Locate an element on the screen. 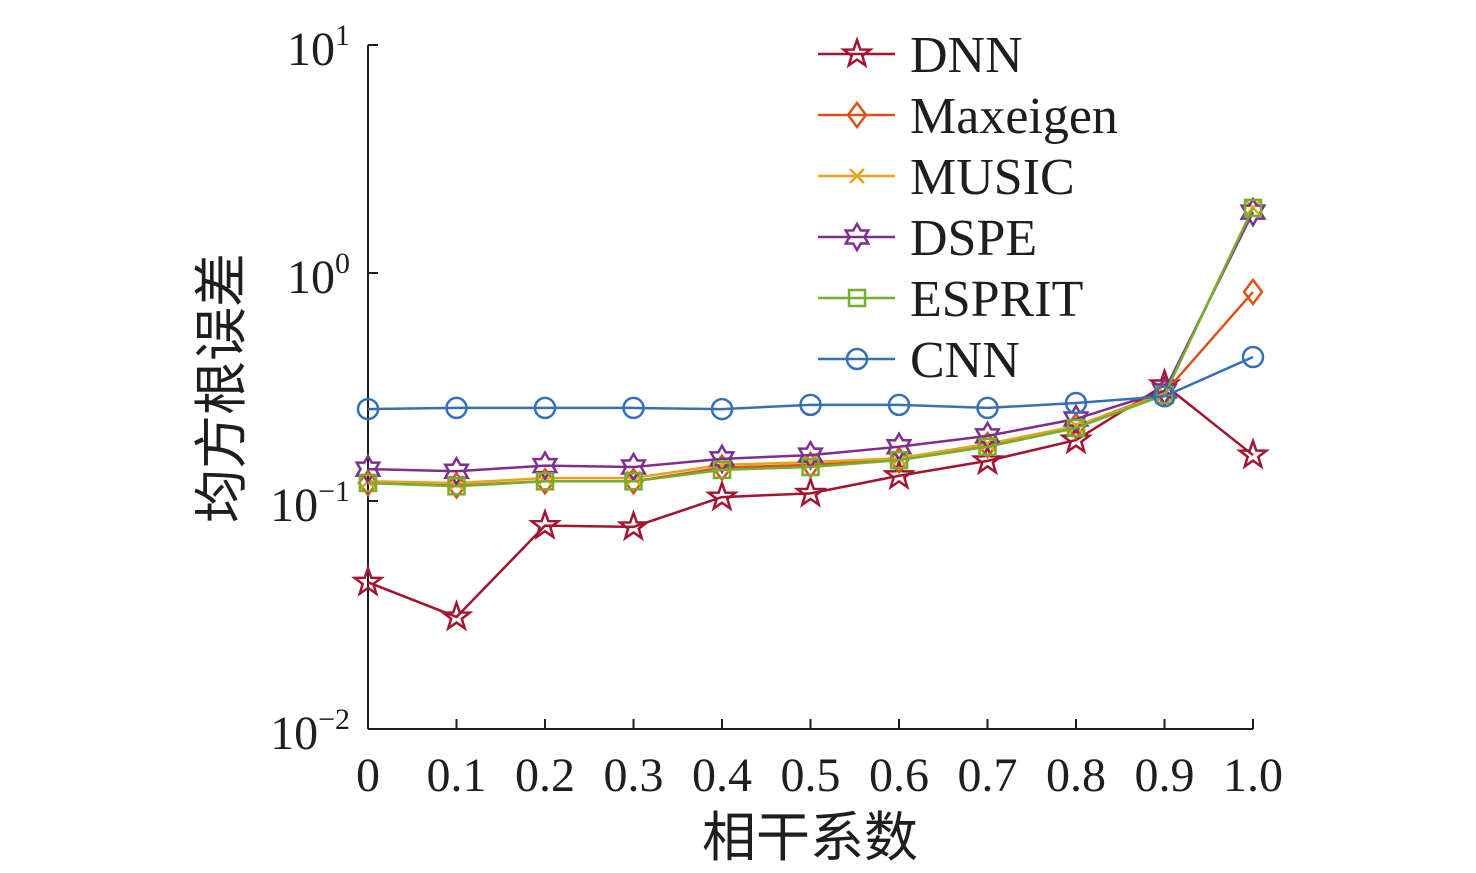  x-tick-label-10: 1.0 is located at coordinates (1253, 775).